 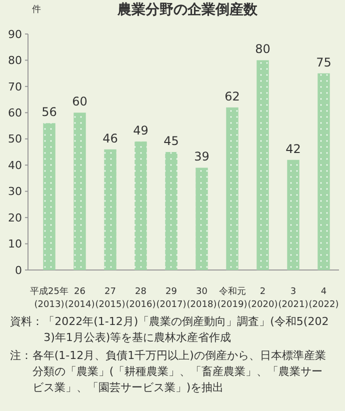 I want to click on x-tick-label: 2 (2020), so click(x=263, y=298).